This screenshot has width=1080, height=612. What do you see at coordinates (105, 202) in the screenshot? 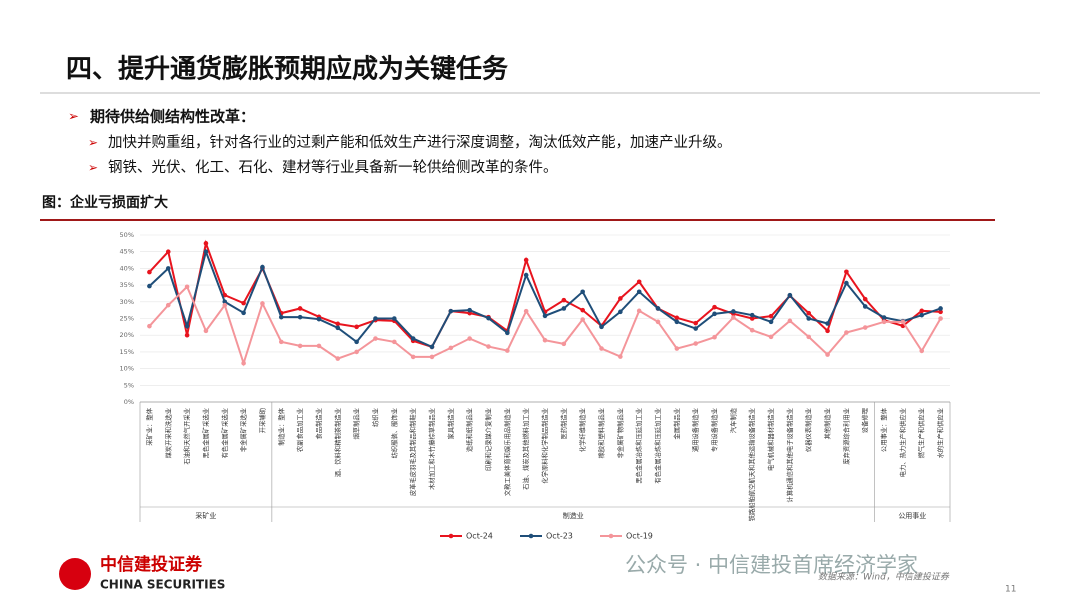
I see `figure-caption: 图：企业亏损面扩大` at bounding box center [105, 202].